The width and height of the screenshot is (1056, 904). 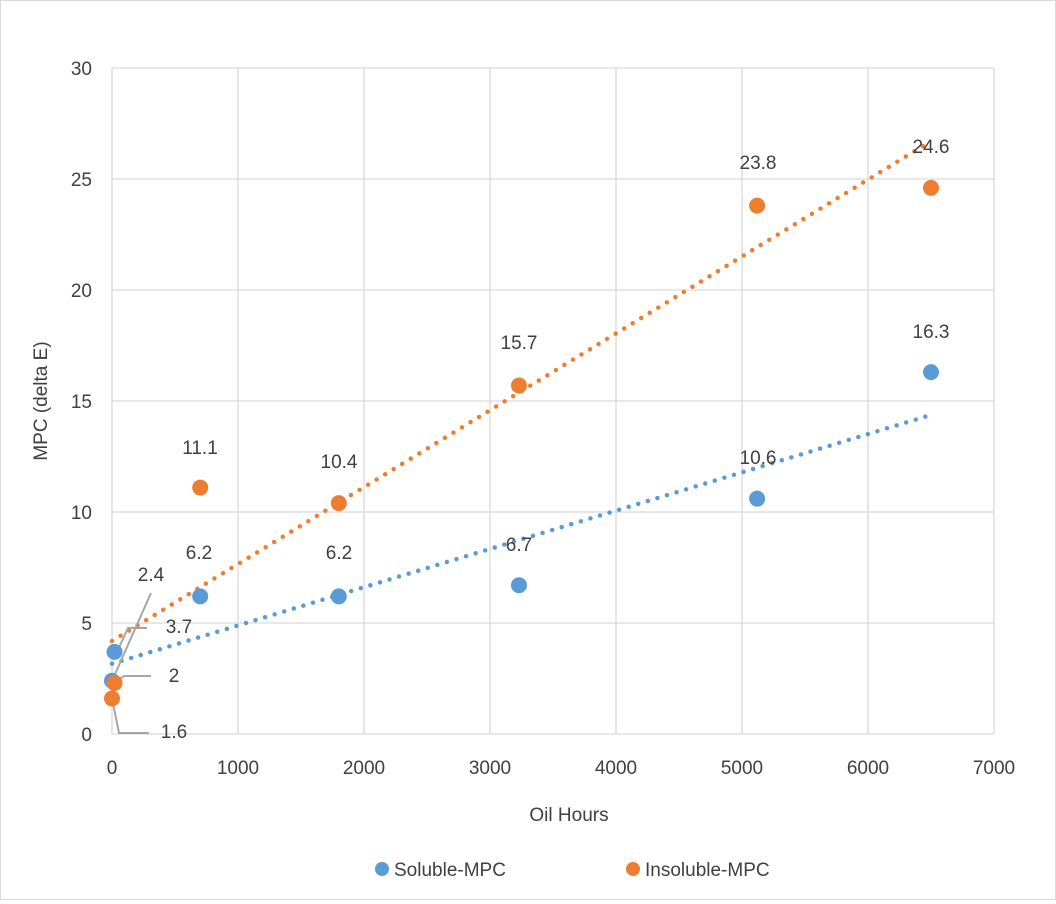 What do you see at coordinates (931, 147) in the screenshot?
I see `data-label-insoluble: 24.6` at bounding box center [931, 147].